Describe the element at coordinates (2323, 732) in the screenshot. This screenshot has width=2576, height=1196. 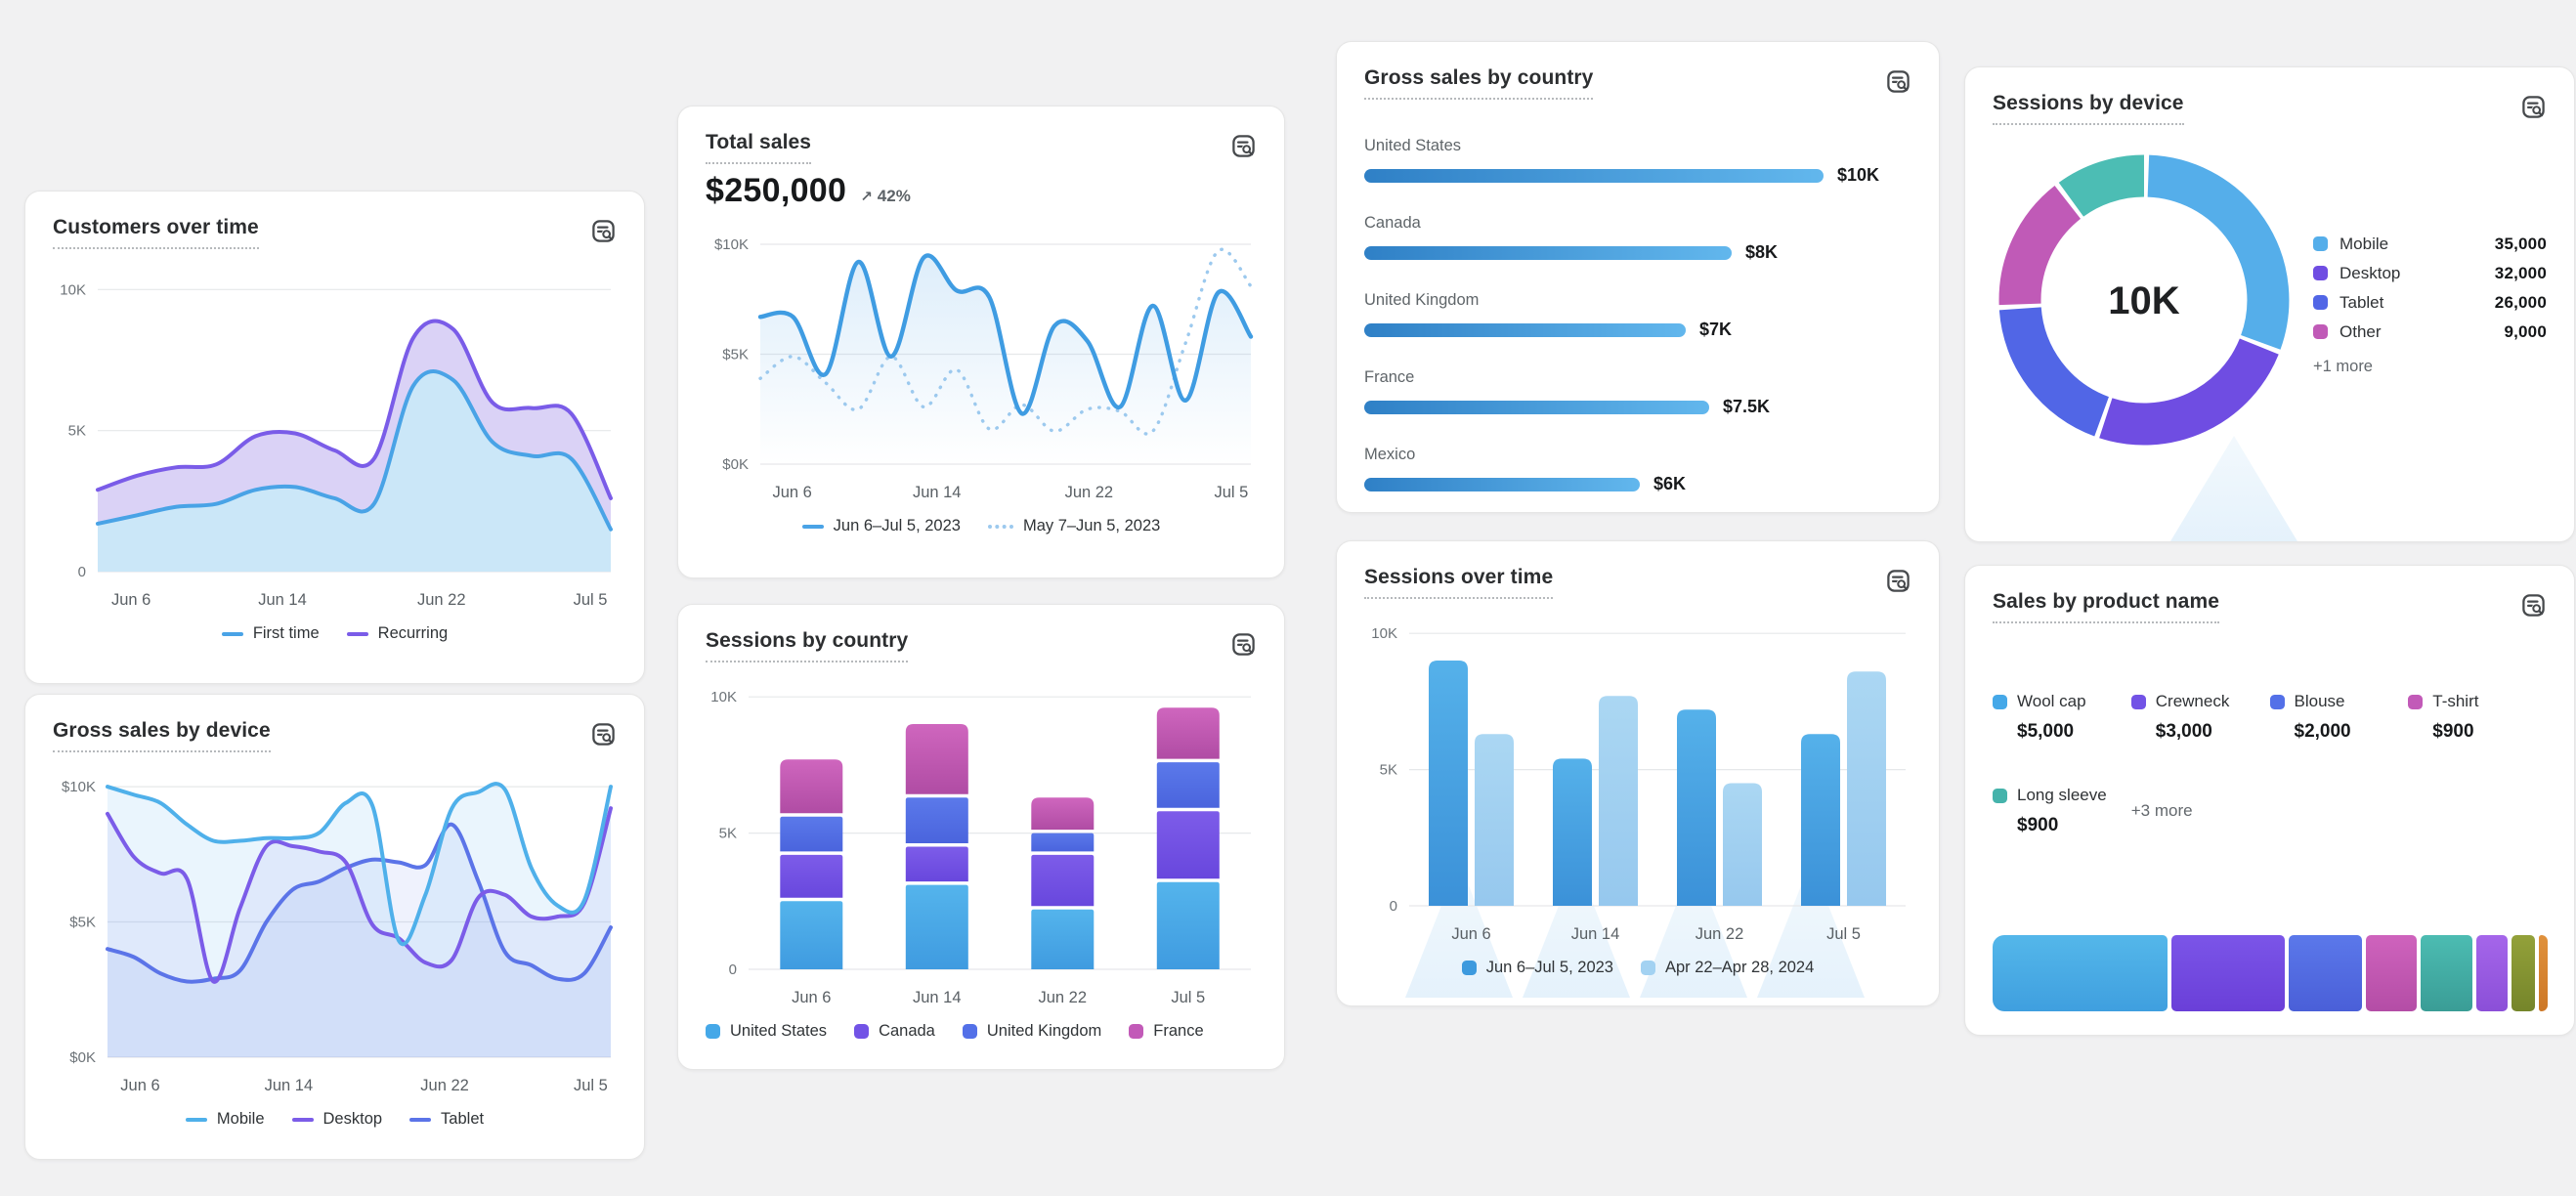
I see `product-value: $2,000` at that location.